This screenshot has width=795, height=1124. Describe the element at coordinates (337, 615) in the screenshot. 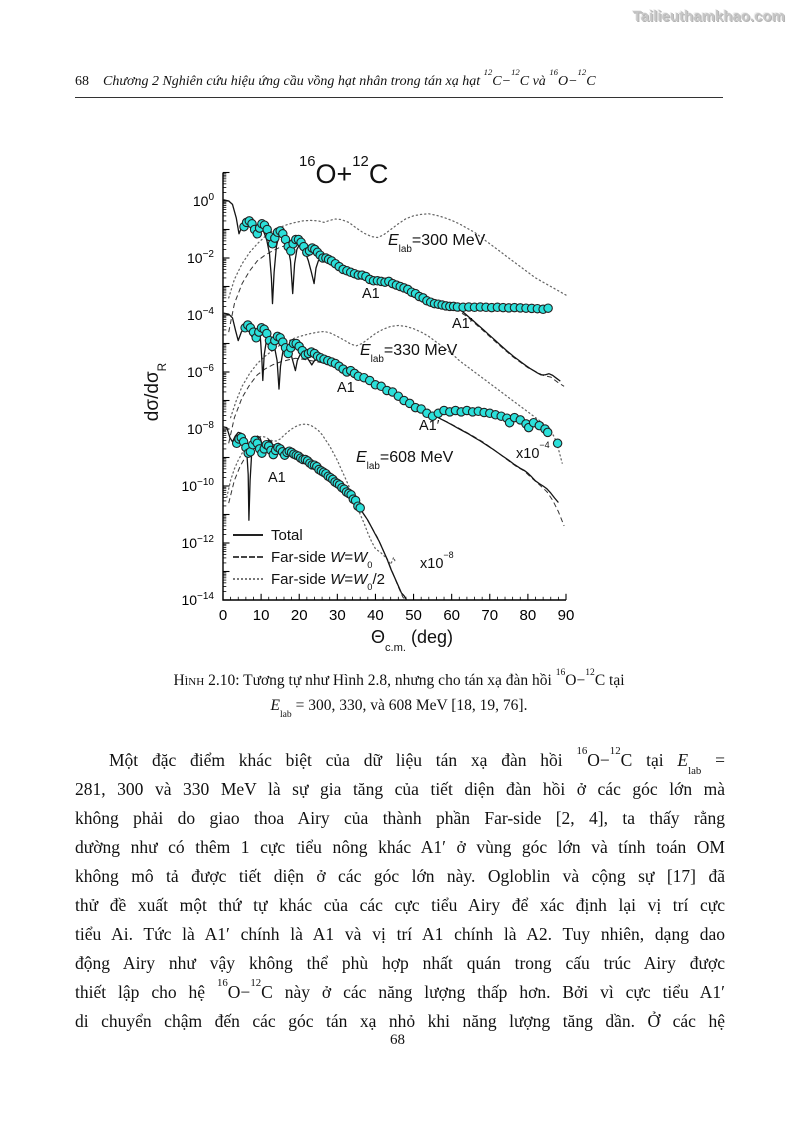

I see `svg-text: 30` at that location.